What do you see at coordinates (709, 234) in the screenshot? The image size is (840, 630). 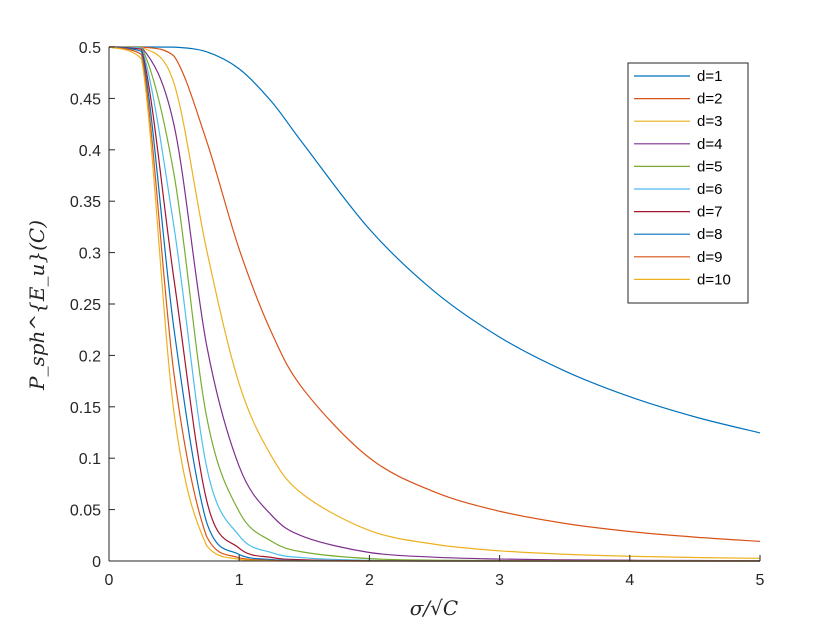 I see `legend-label: d=8` at bounding box center [709, 234].